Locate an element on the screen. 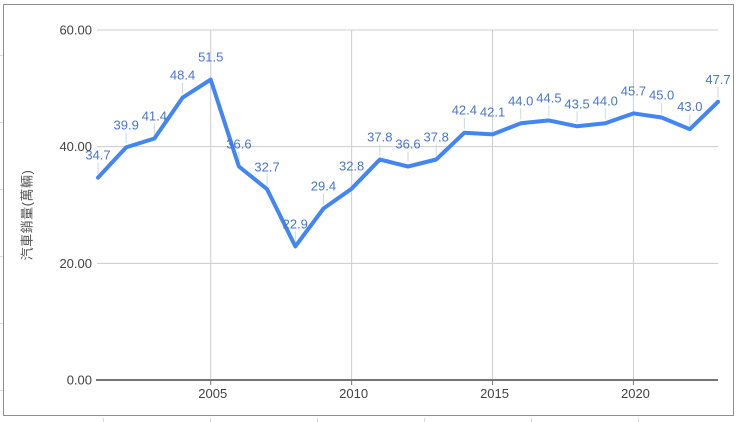 The width and height of the screenshot is (740, 422). data-point-label: 43.5 is located at coordinates (576, 103).